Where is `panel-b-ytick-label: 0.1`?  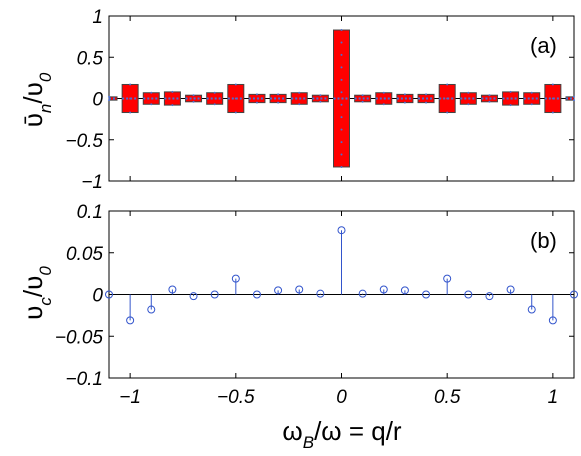
panel-b-ytick-label: 0.1 is located at coordinates (90, 212).